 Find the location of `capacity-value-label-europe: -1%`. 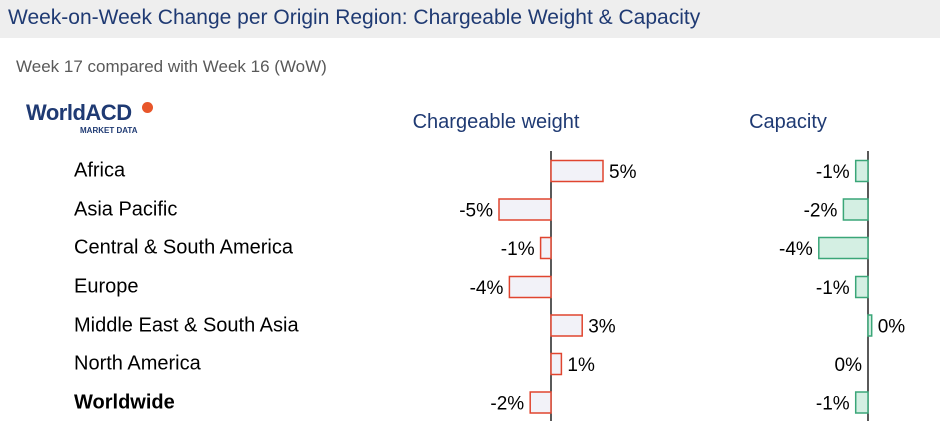

capacity-value-label-europe: -1% is located at coordinates (833, 288).